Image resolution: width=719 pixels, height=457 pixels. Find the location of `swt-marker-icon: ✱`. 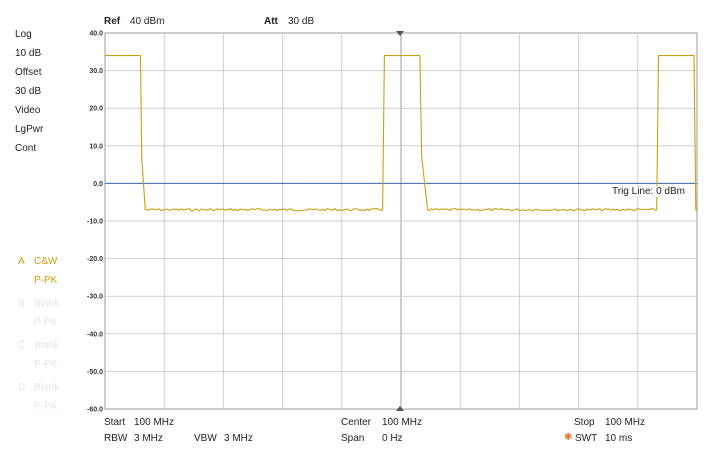

swt-marker-icon: ✱ is located at coordinates (568, 437).